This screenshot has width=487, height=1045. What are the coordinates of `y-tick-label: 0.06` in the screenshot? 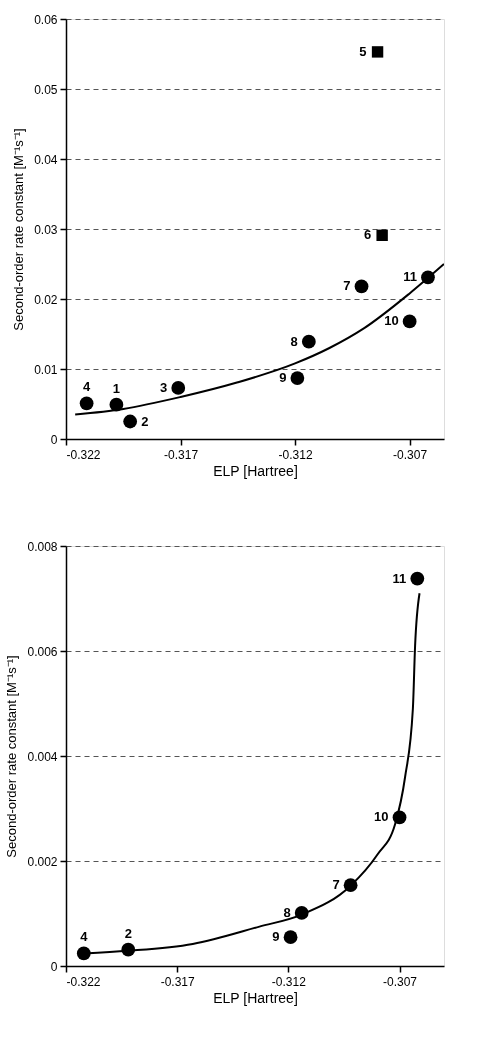 It's located at (46, 19).